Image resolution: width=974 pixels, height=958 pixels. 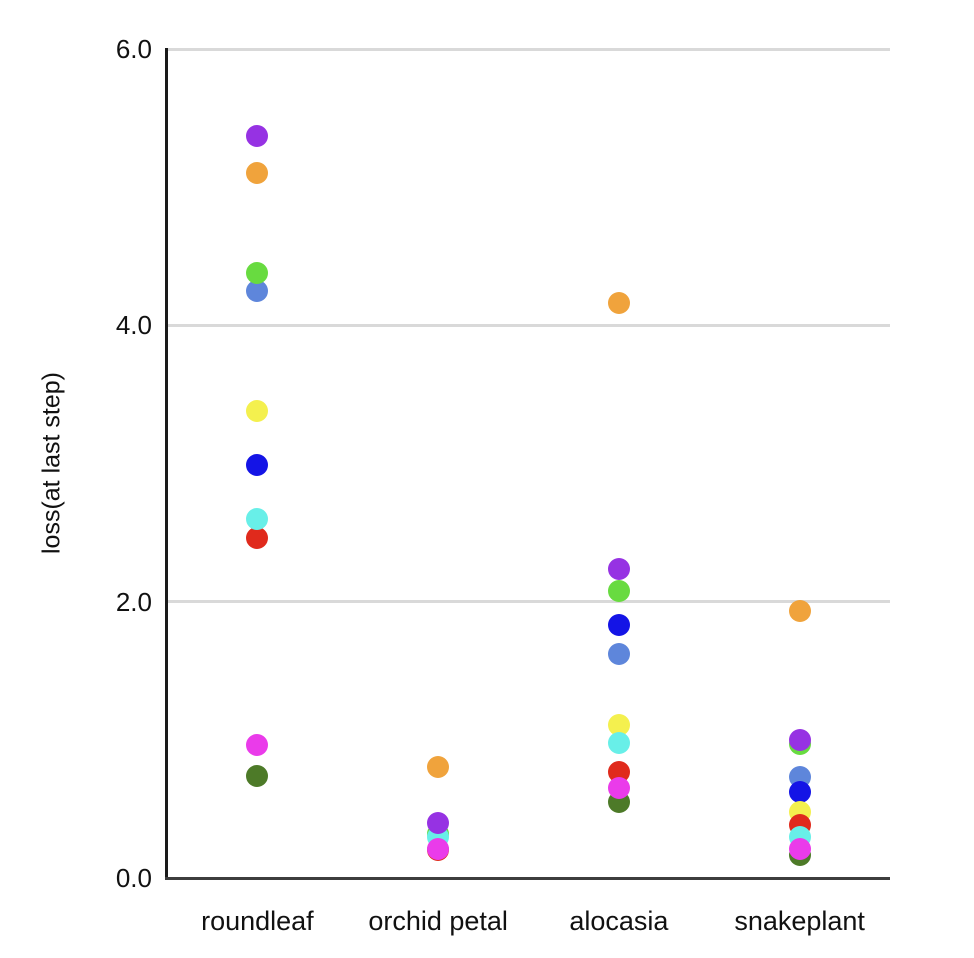 What do you see at coordinates (619, 921) in the screenshot?
I see `x-category-label: alocasia` at bounding box center [619, 921].